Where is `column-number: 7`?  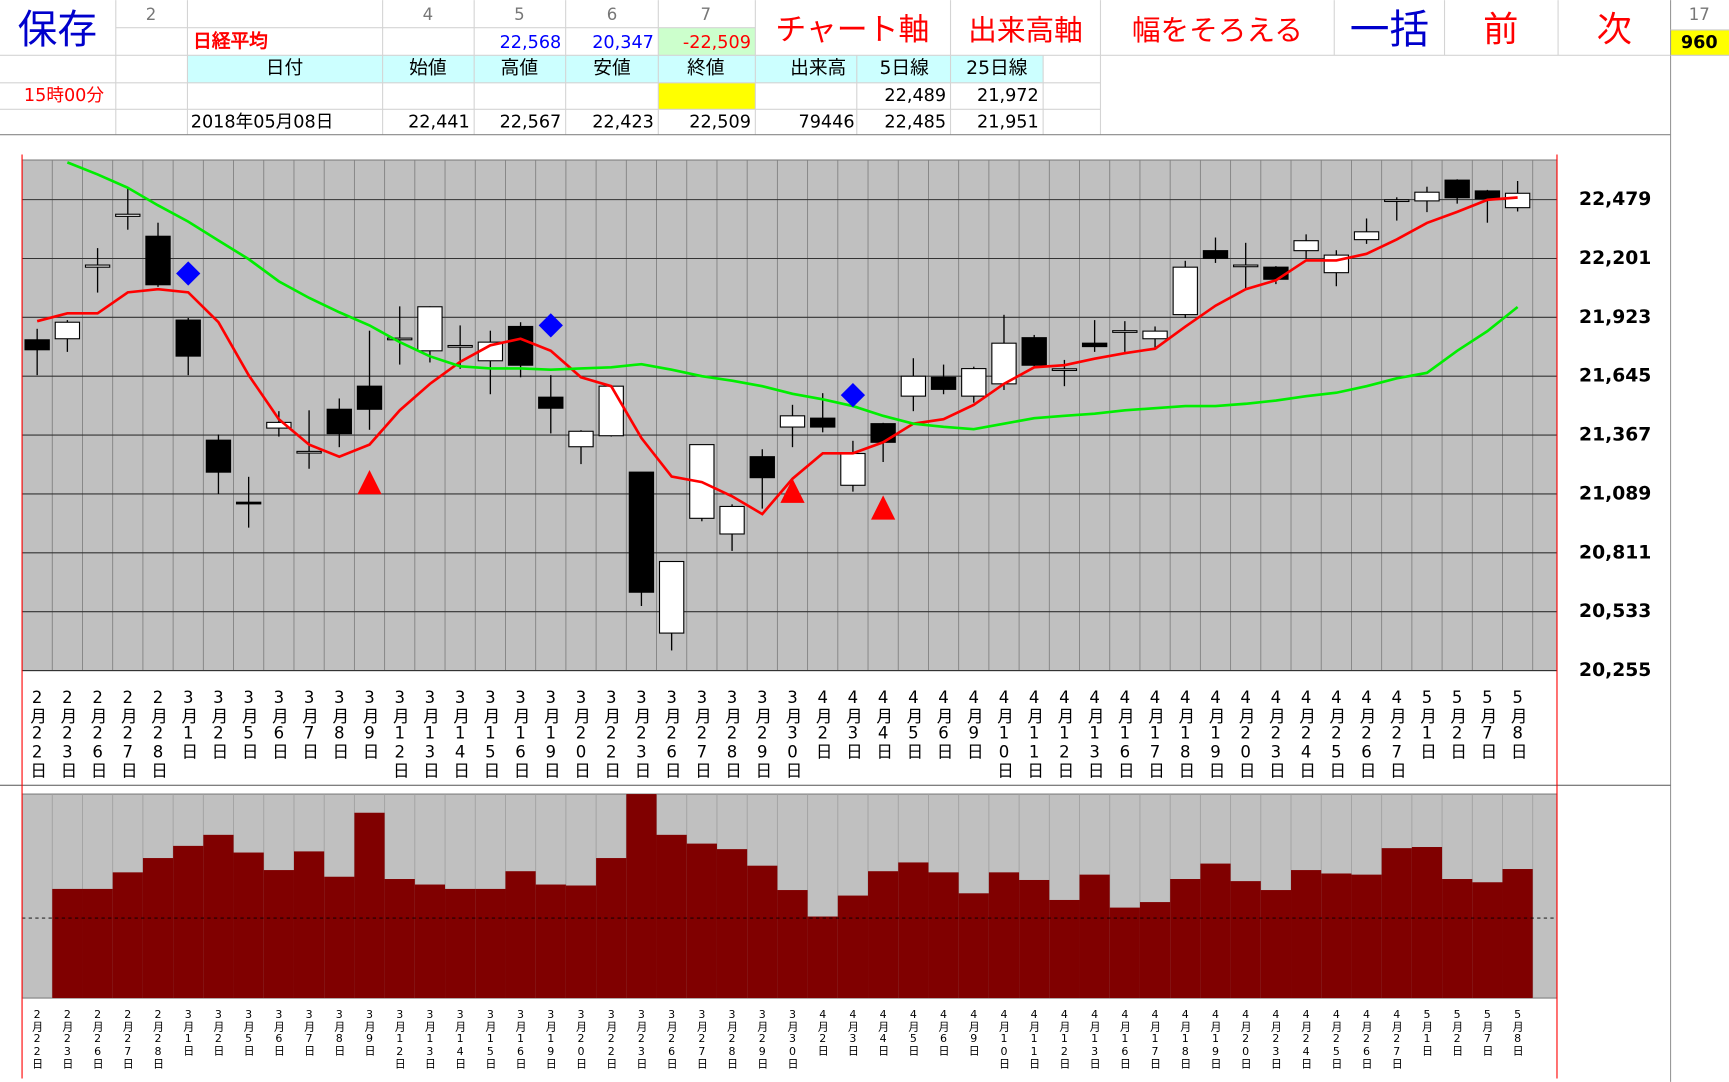
column-number: 7 is located at coordinates (705, 14).